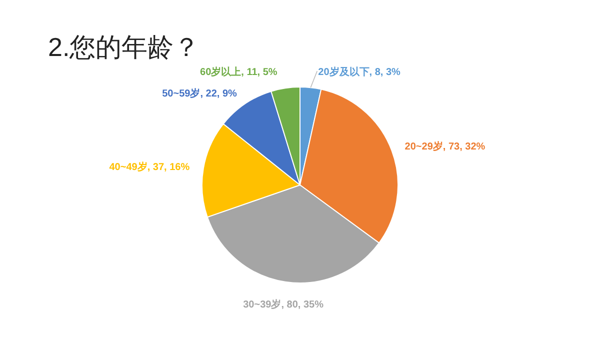 The image size is (600, 338). I want to click on data-label: , 8, 3%, so click(385, 72).